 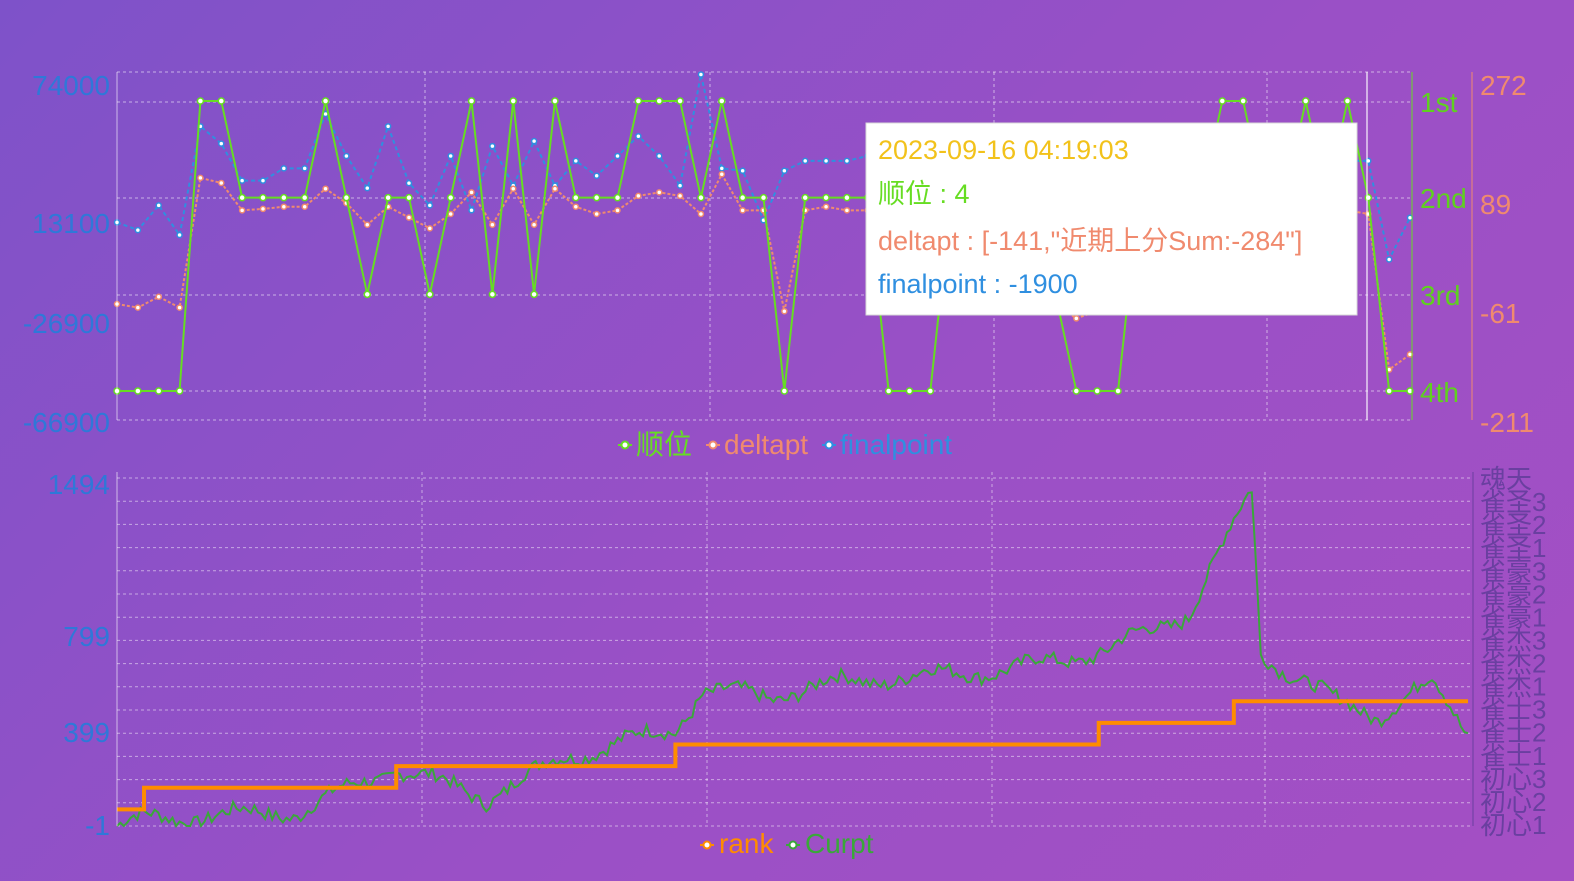 What do you see at coordinates (887, 444) in the screenshot?
I see `legend-item-finalpoint: finalpoint` at bounding box center [887, 444].